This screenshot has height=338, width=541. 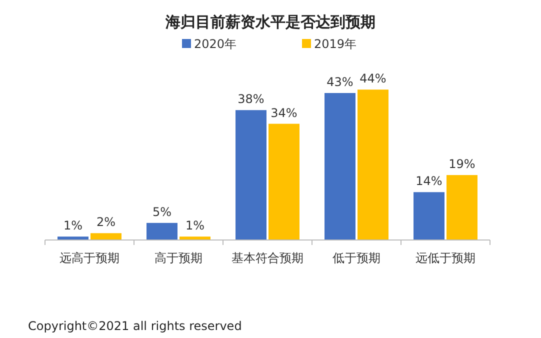 What do you see at coordinates (215, 44) in the screenshot?
I see `legend-label: 2020年` at bounding box center [215, 44].